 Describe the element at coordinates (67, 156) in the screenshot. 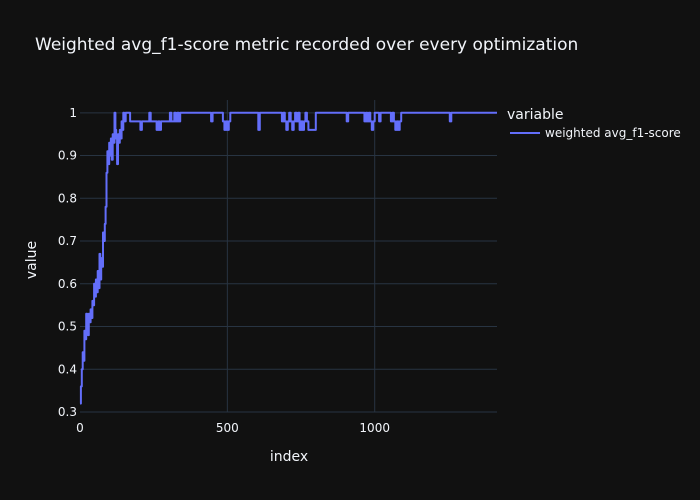

I see `y-tick-label-6: 0.9` at that location.